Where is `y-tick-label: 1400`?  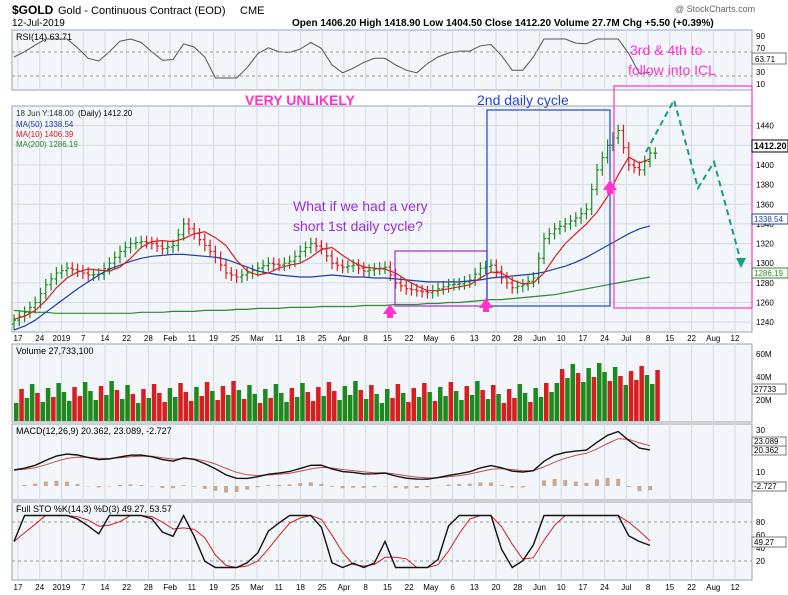 y-tick-label: 1400 is located at coordinates (765, 165).